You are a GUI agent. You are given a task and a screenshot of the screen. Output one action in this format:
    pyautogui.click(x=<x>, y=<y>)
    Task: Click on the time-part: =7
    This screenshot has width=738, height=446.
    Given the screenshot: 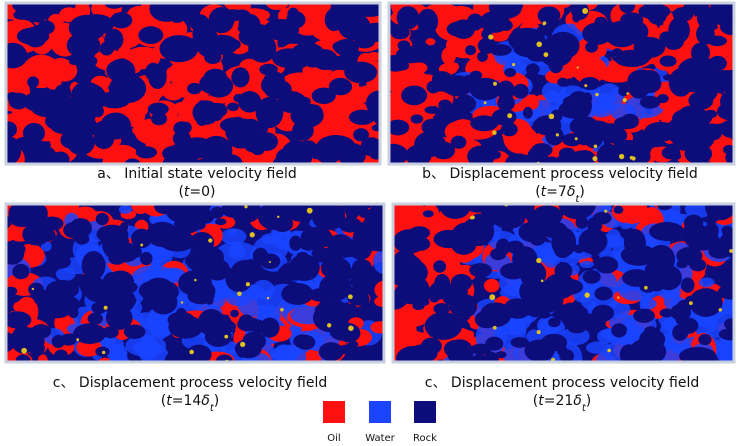 What is the action you would take?
    pyautogui.click(x=556, y=192)
    